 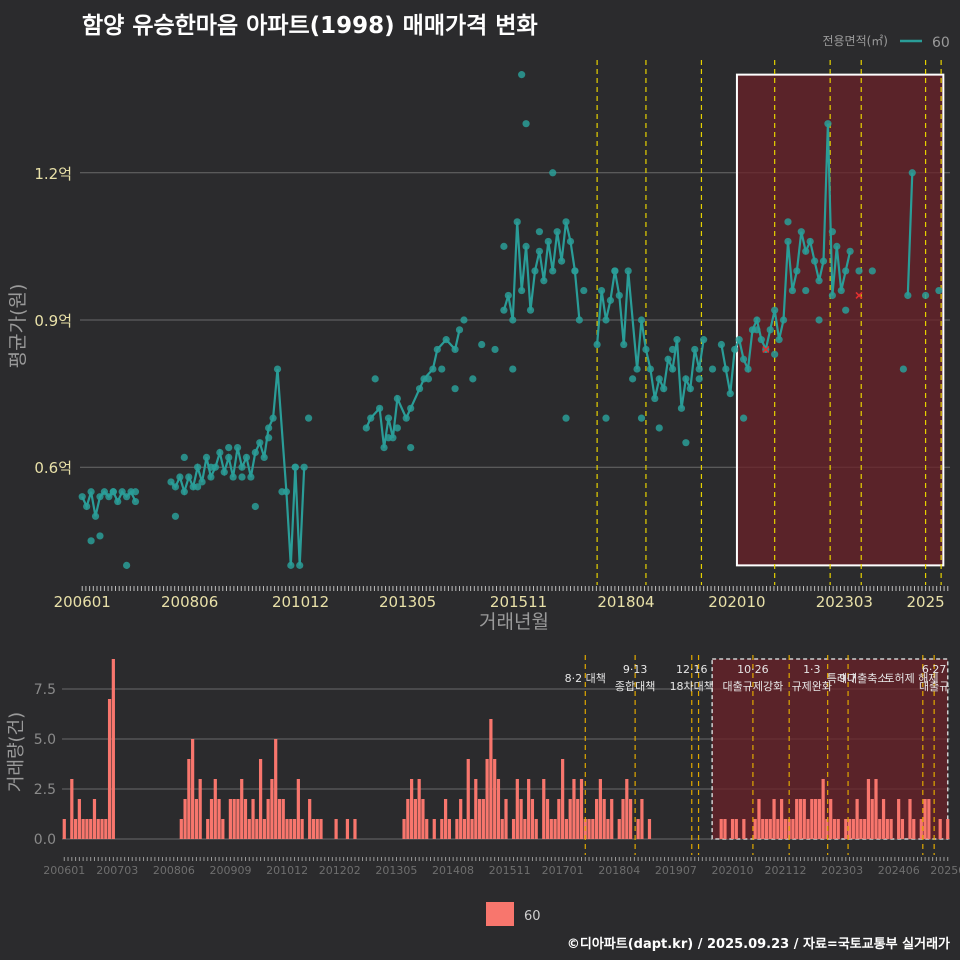 I want to click on volume-y-axis-label: 거래량(건), so click(x=16, y=752).